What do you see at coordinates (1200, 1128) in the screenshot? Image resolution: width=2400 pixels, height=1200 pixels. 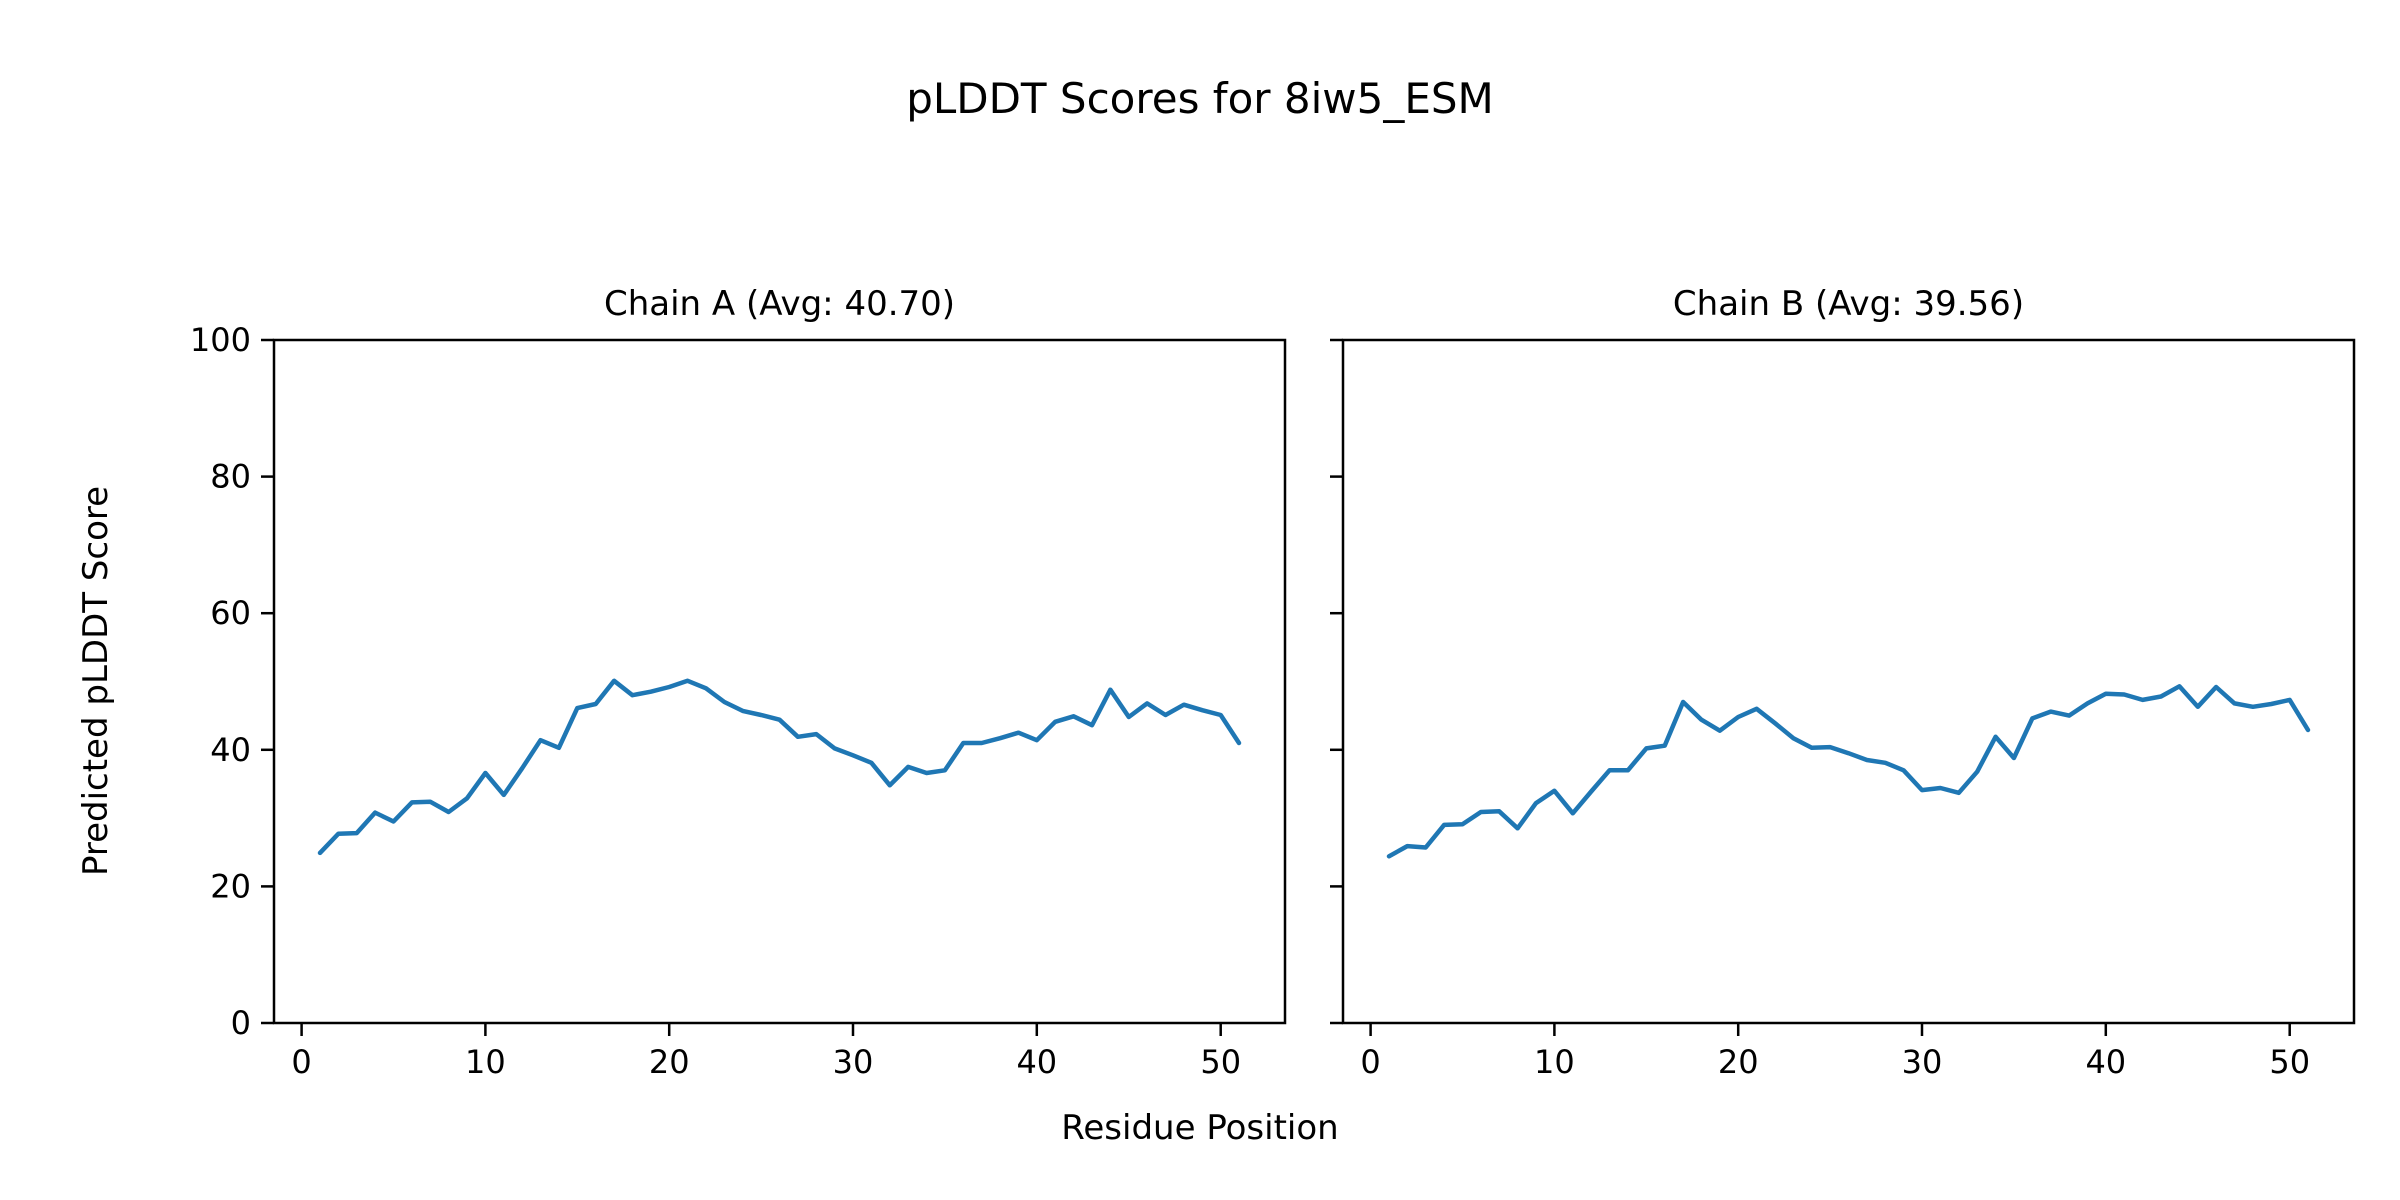 I see `x-axis-label: Residue Position` at bounding box center [1200, 1128].